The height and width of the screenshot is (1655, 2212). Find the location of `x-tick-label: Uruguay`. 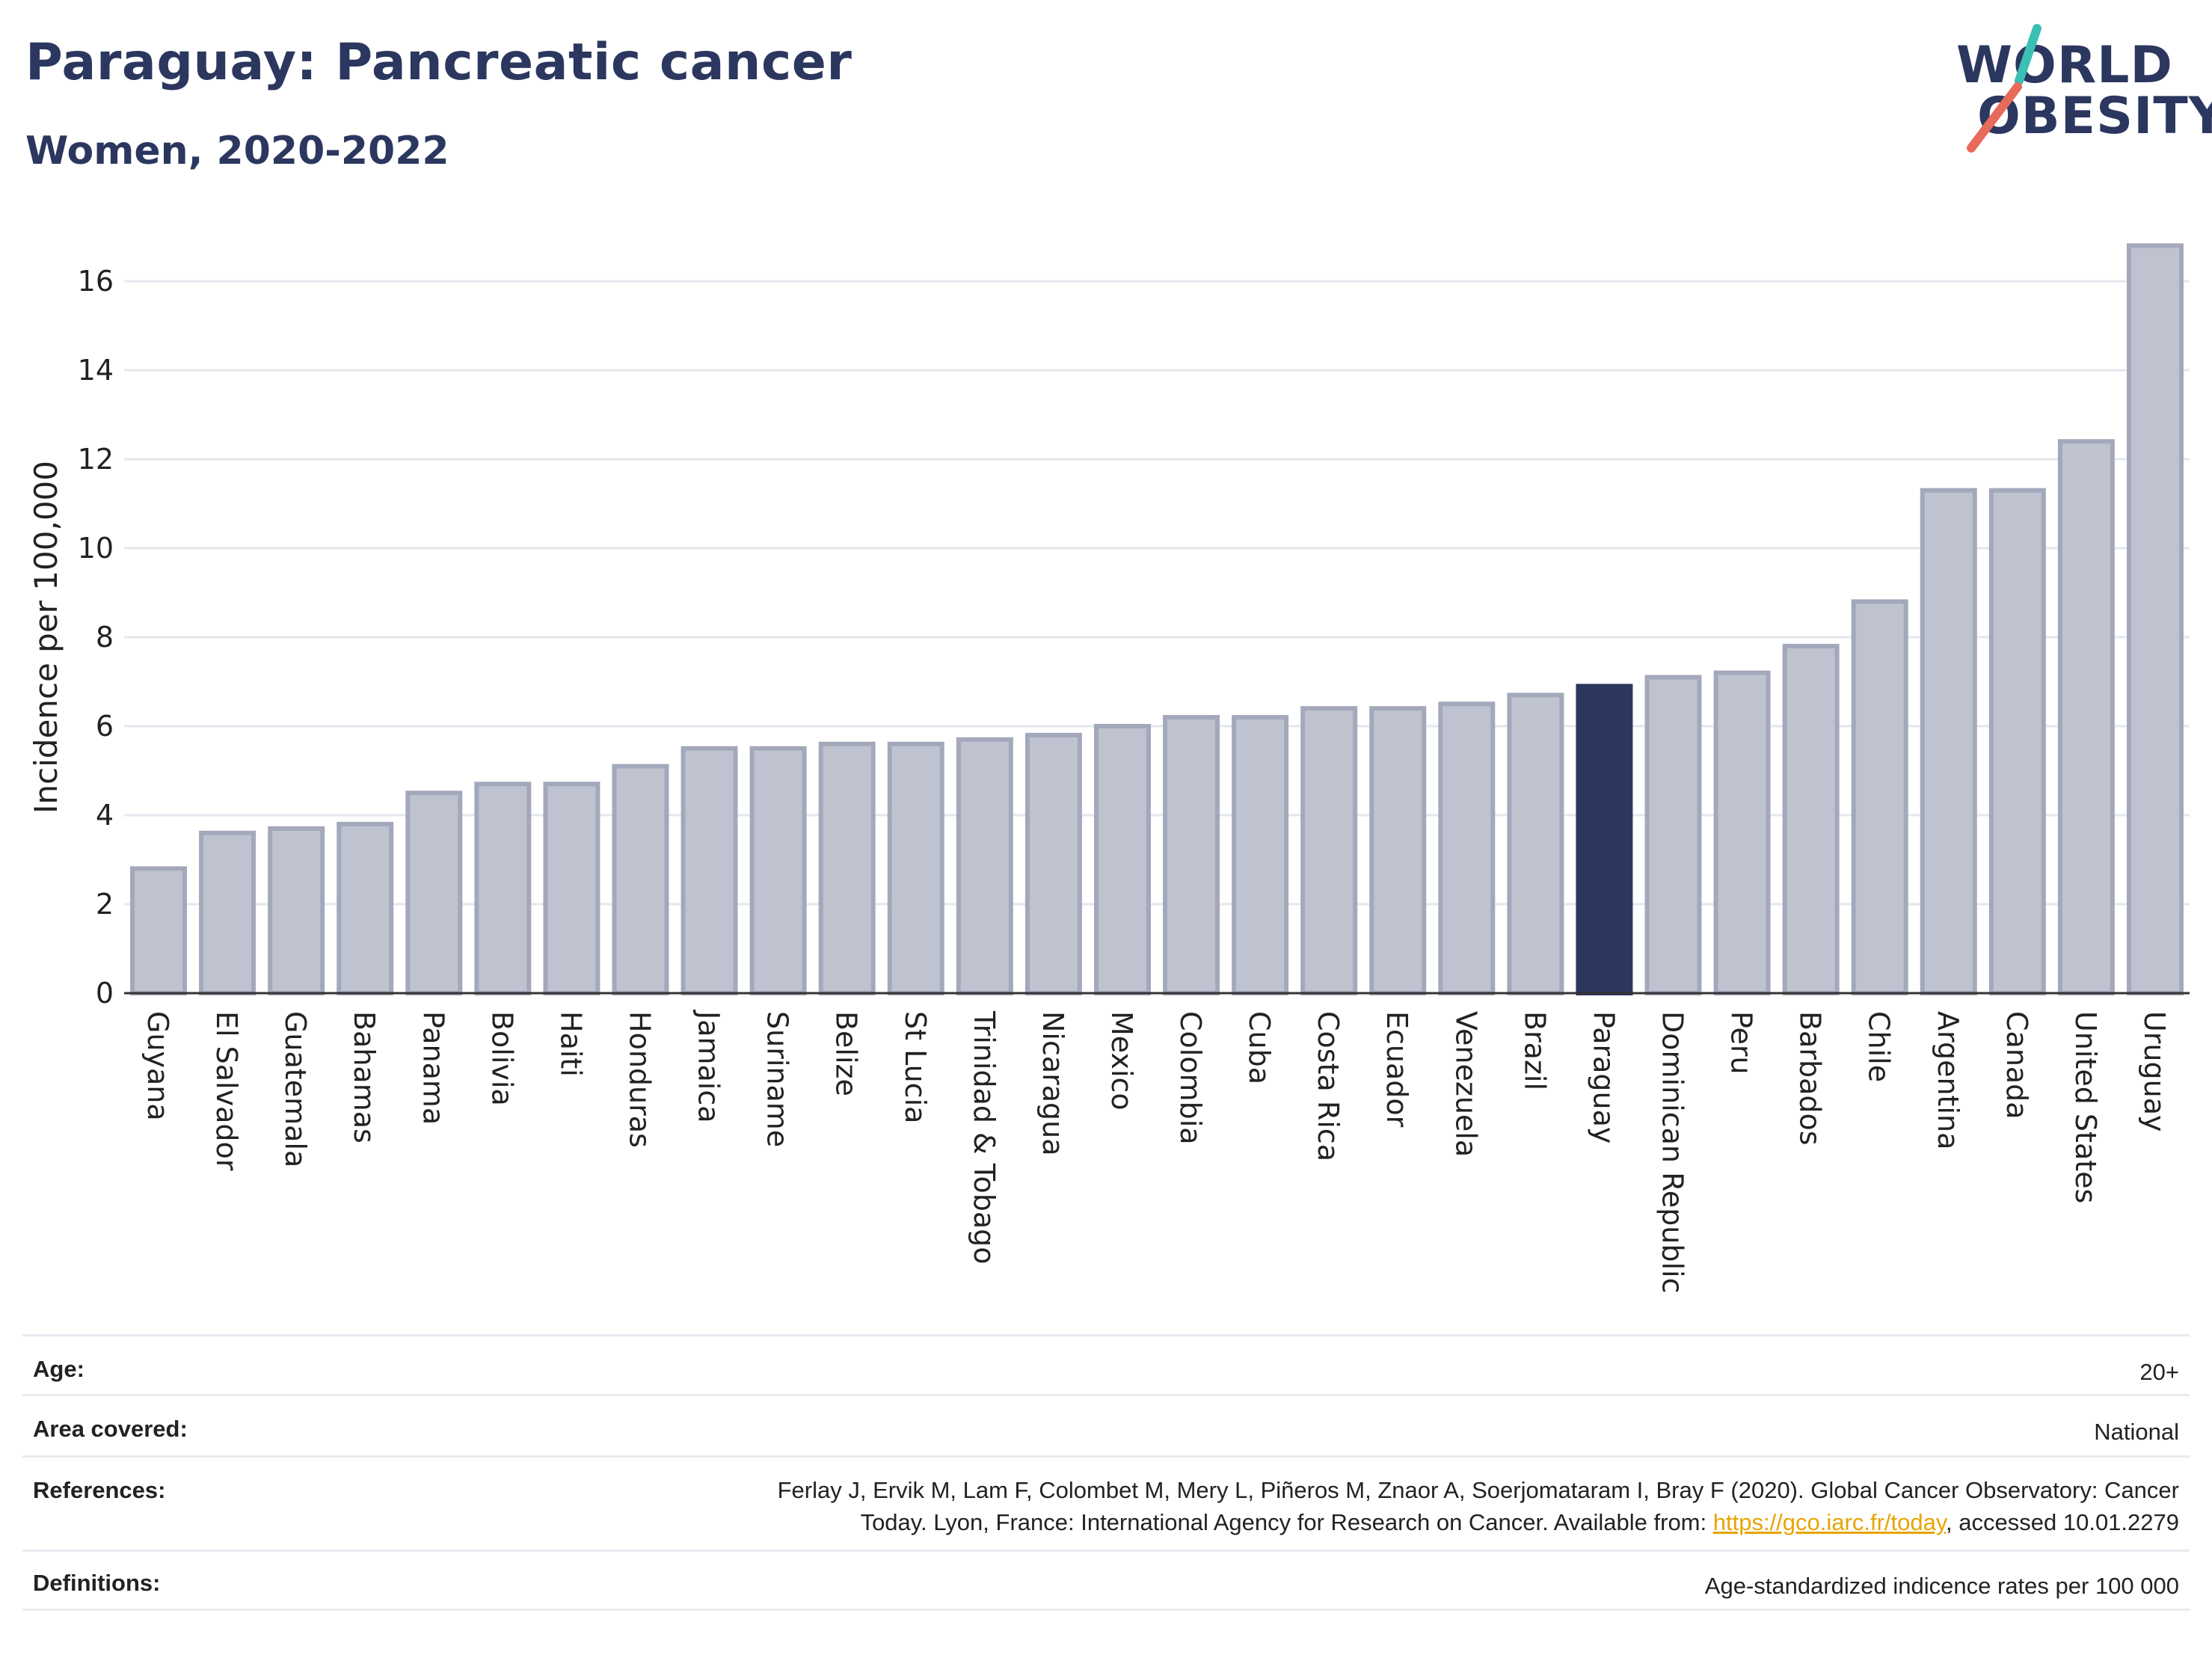

x-tick-label: Uruguay is located at coordinates (2154, 1071).